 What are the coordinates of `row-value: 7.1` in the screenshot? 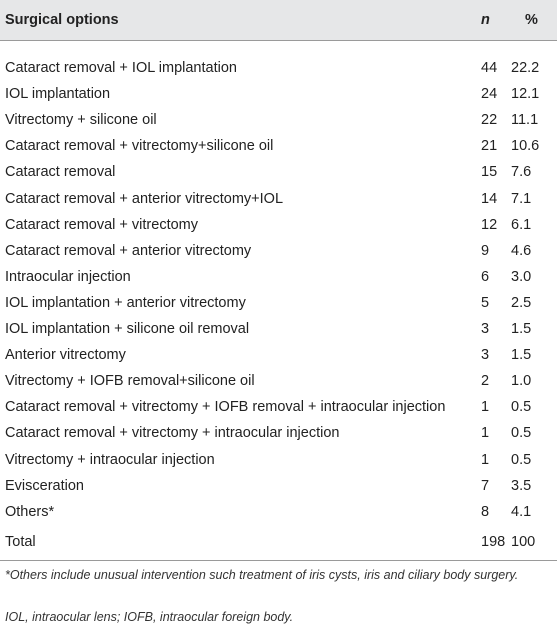 It's located at (521, 198).